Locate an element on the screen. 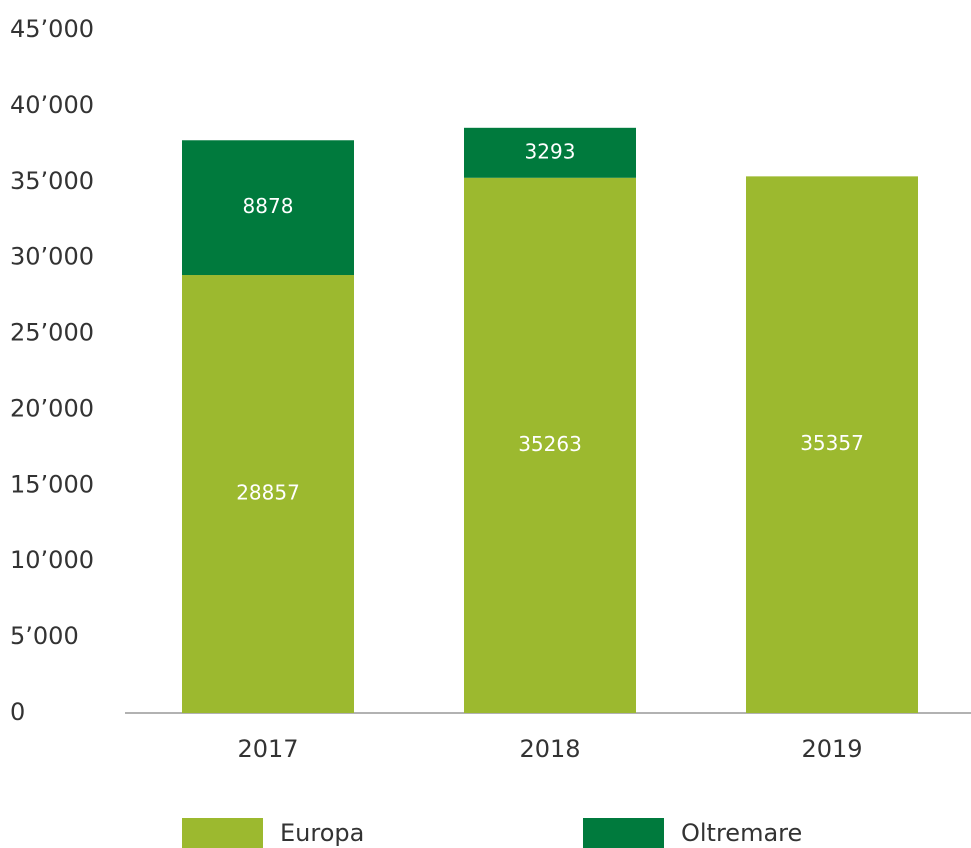 The height and width of the screenshot is (848, 971). x-tick-label: 2018 is located at coordinates (549, 749).